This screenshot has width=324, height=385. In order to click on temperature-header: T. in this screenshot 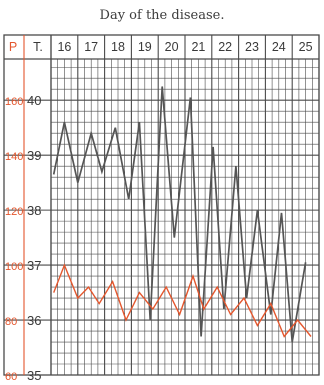, I will do `click(38, 47)`.